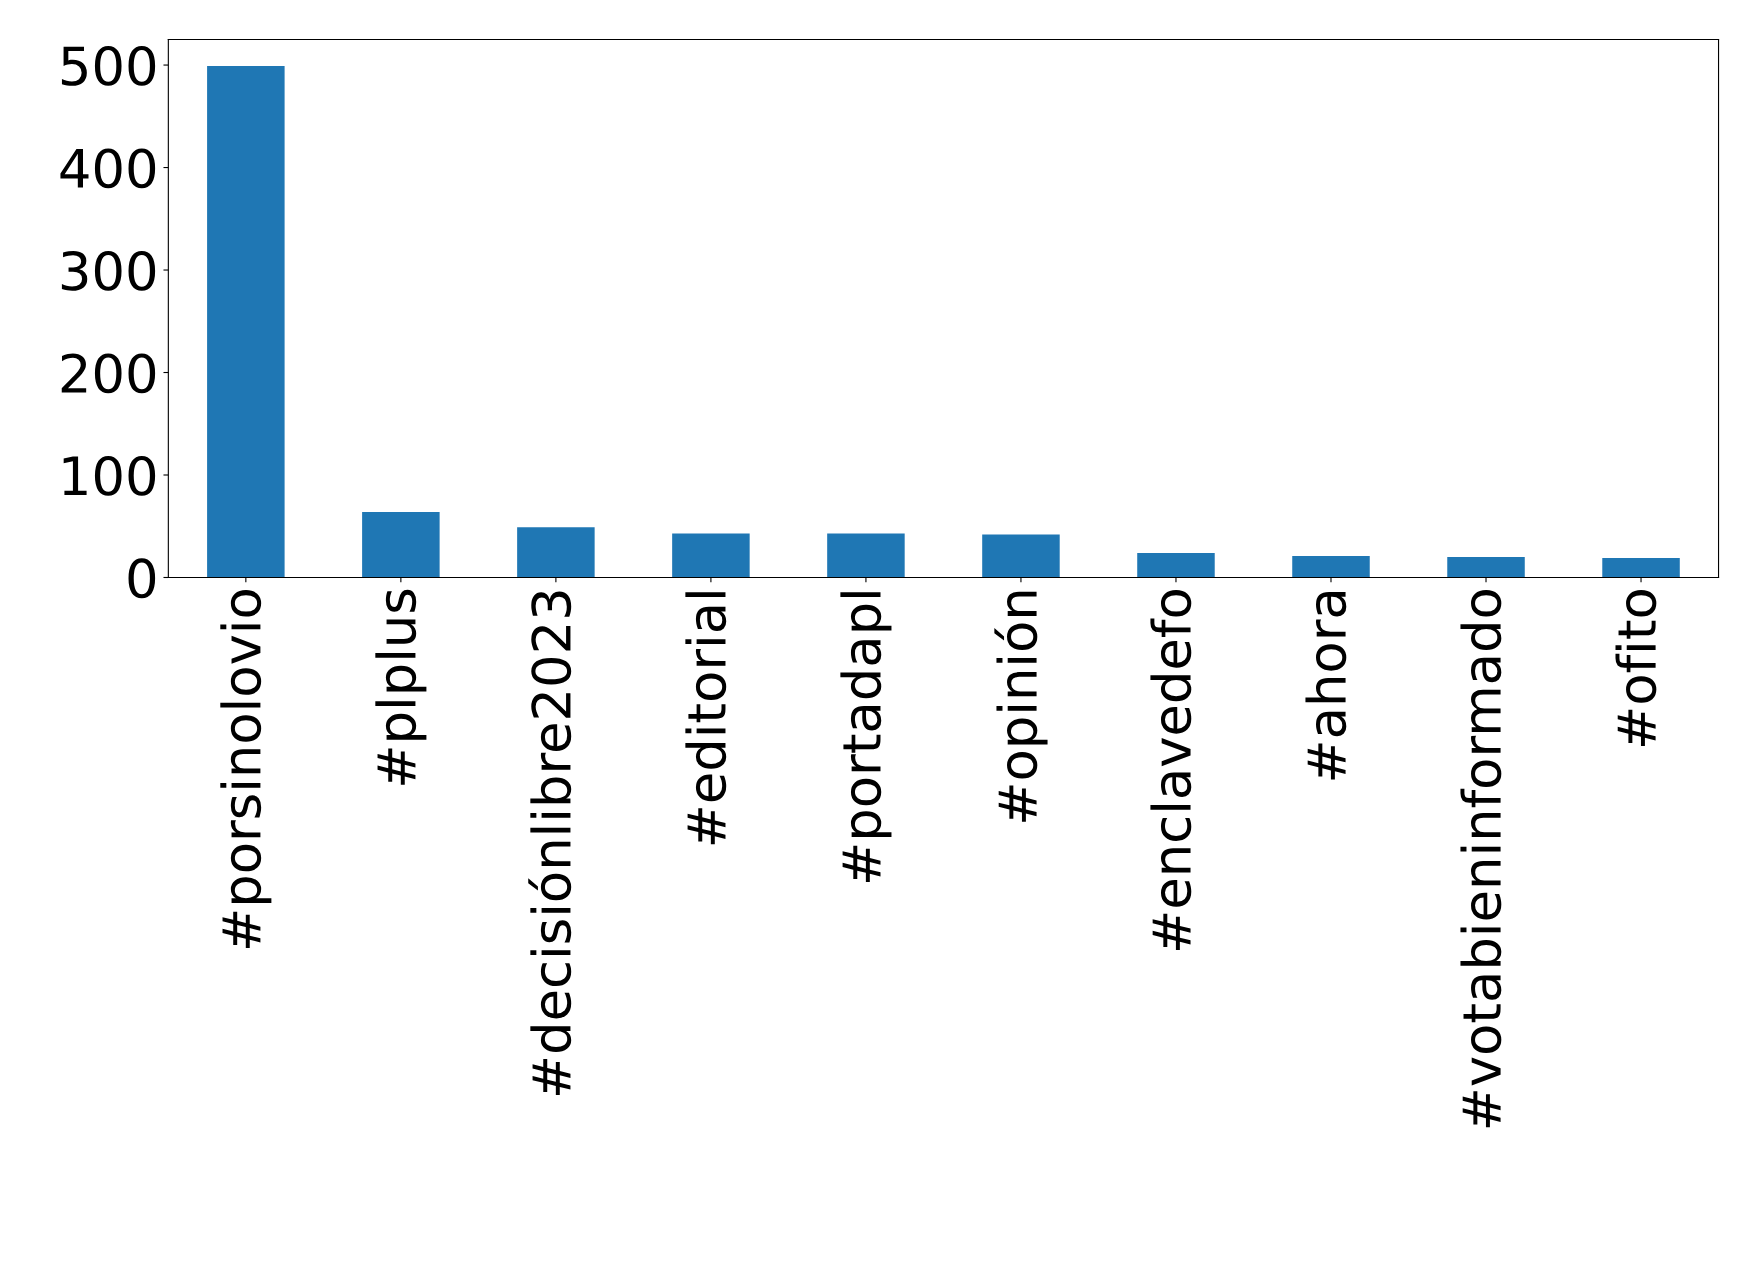 Image resolution: width=1759 pixels, height=1272 pixels. What do you see at coordinates (550, 843) in the screenshot?
I see `x-tick-label: #decisiónlibre2023` at bounding box center [550, 843].